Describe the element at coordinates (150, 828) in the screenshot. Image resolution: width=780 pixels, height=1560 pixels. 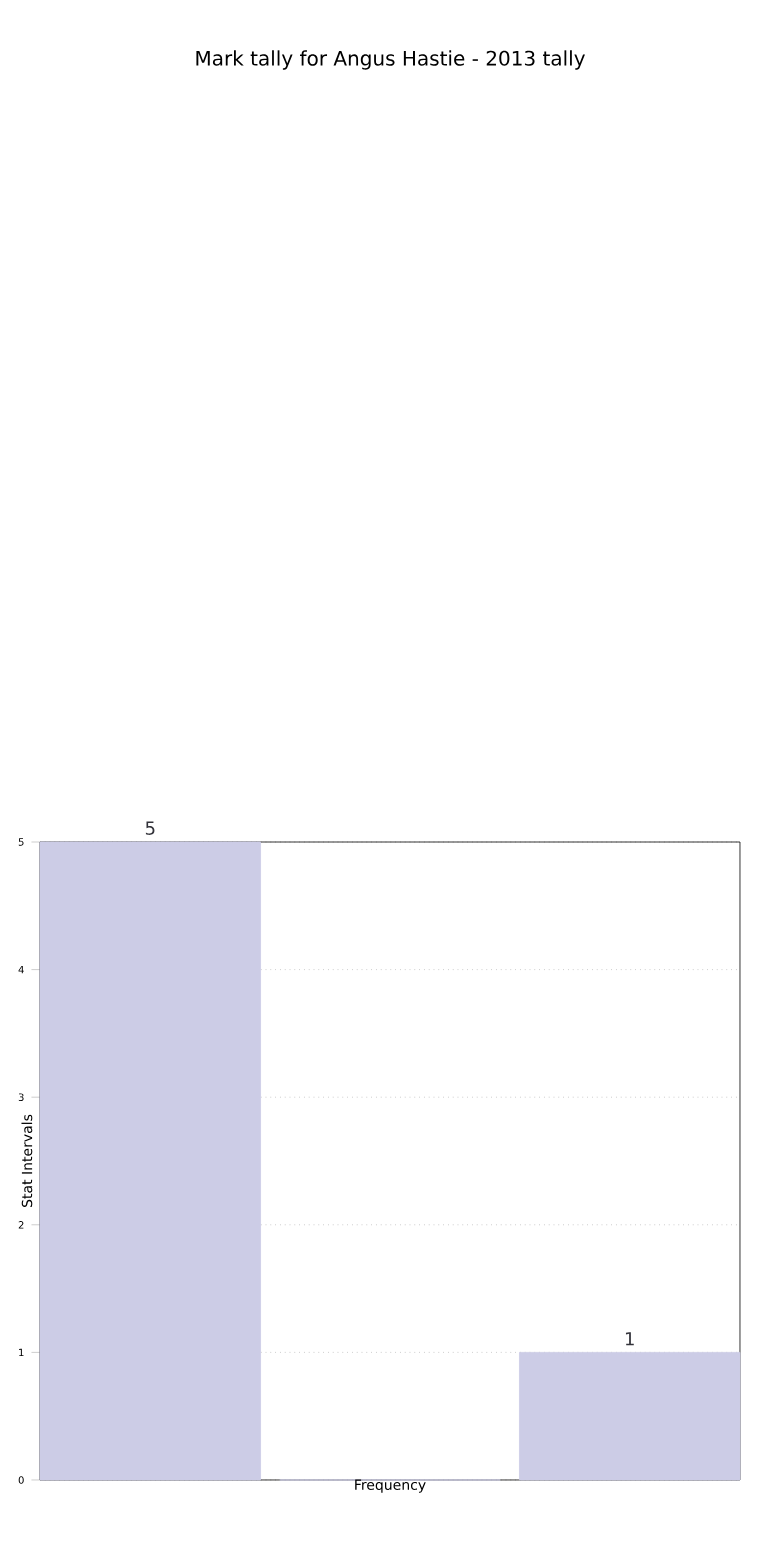
I see `data-label: 5` at that location.